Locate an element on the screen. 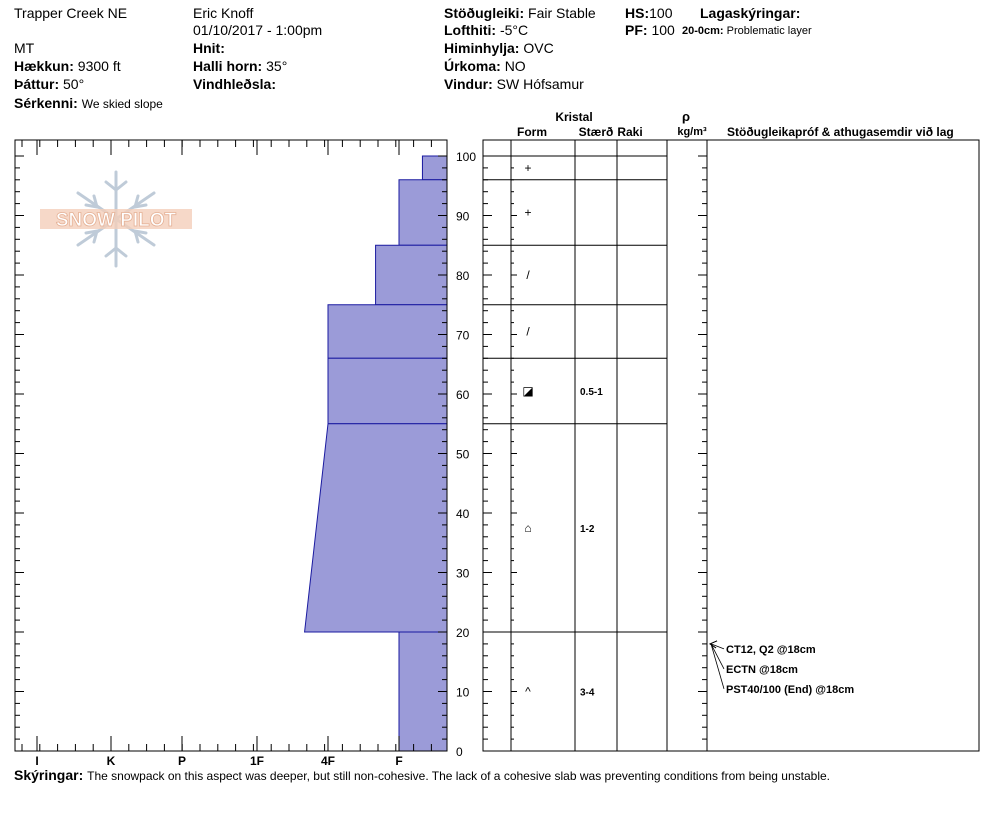  air-temp-value: -5°C is located at coordinates (514, 30).